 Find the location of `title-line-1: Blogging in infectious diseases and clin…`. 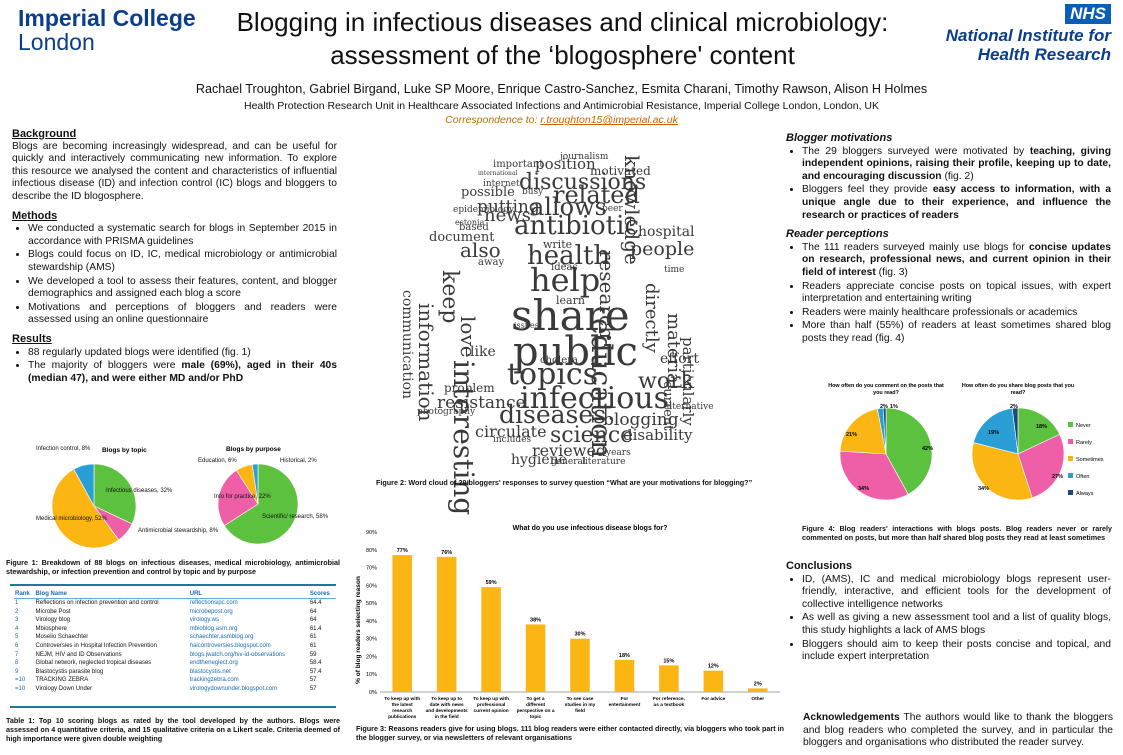

title-line-1: Blogging in infectious diseases and clin… is located at coordinates (562, 22).